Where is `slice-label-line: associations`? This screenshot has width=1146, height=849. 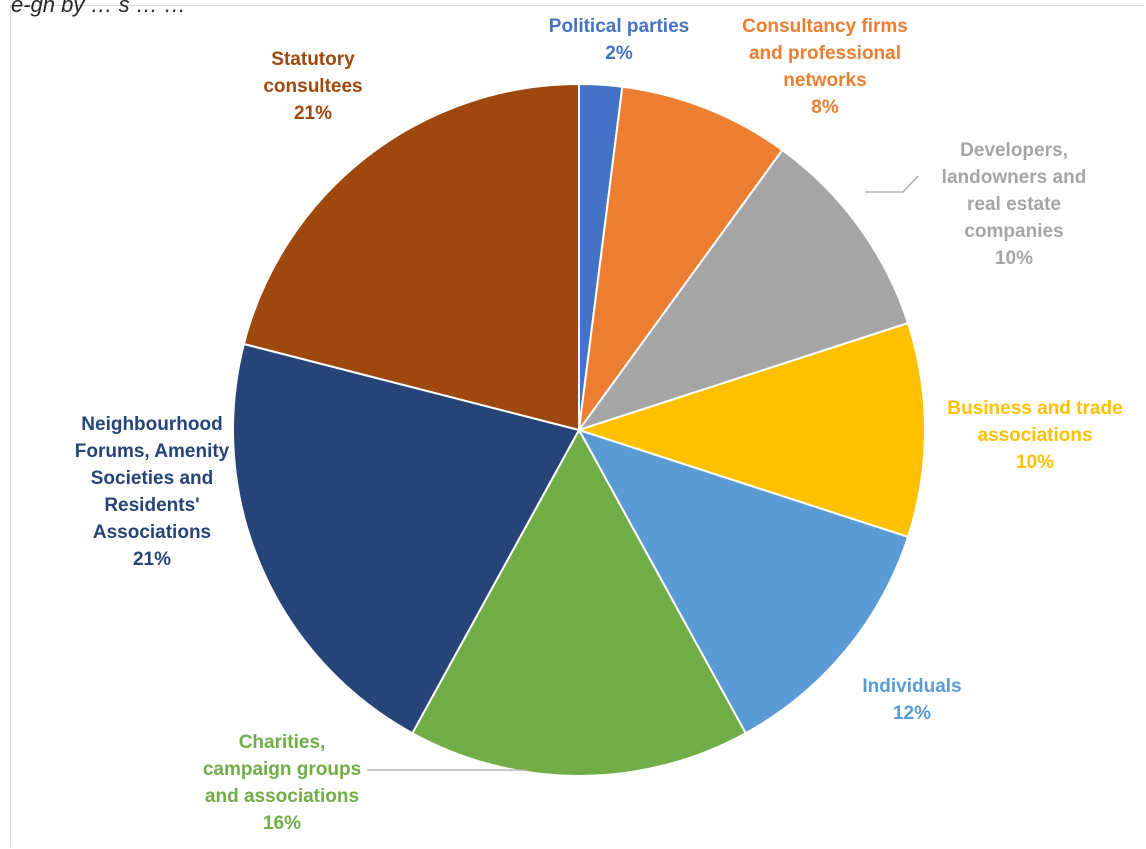
slice-label-line: associations is located at coordinates (1034, 435).